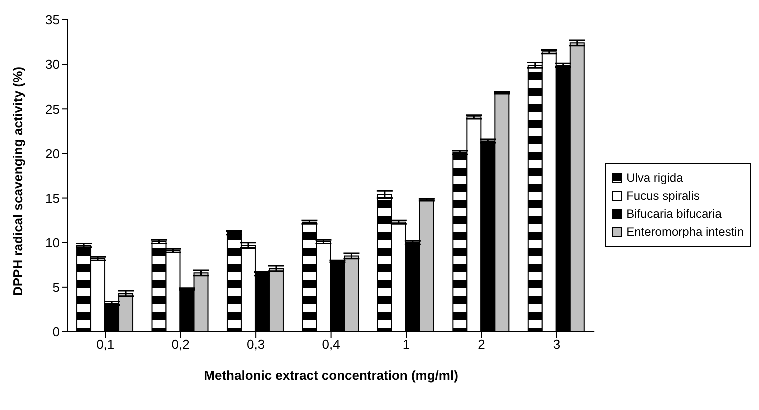 The image size is (759, 410). I want to click on y-axis-title: DPPH radical scavenging activity (%), so click(18, 181).